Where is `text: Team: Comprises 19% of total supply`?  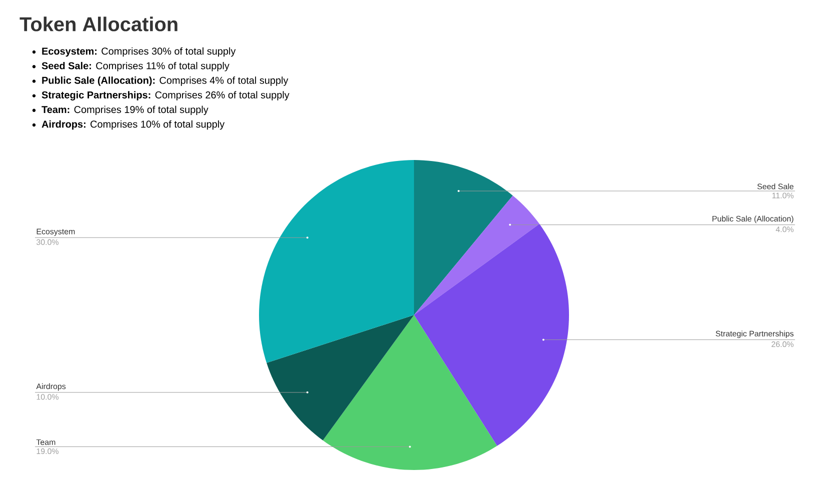 text: Team: Comprises 19% of total supply is located at coordinates (125, 111).